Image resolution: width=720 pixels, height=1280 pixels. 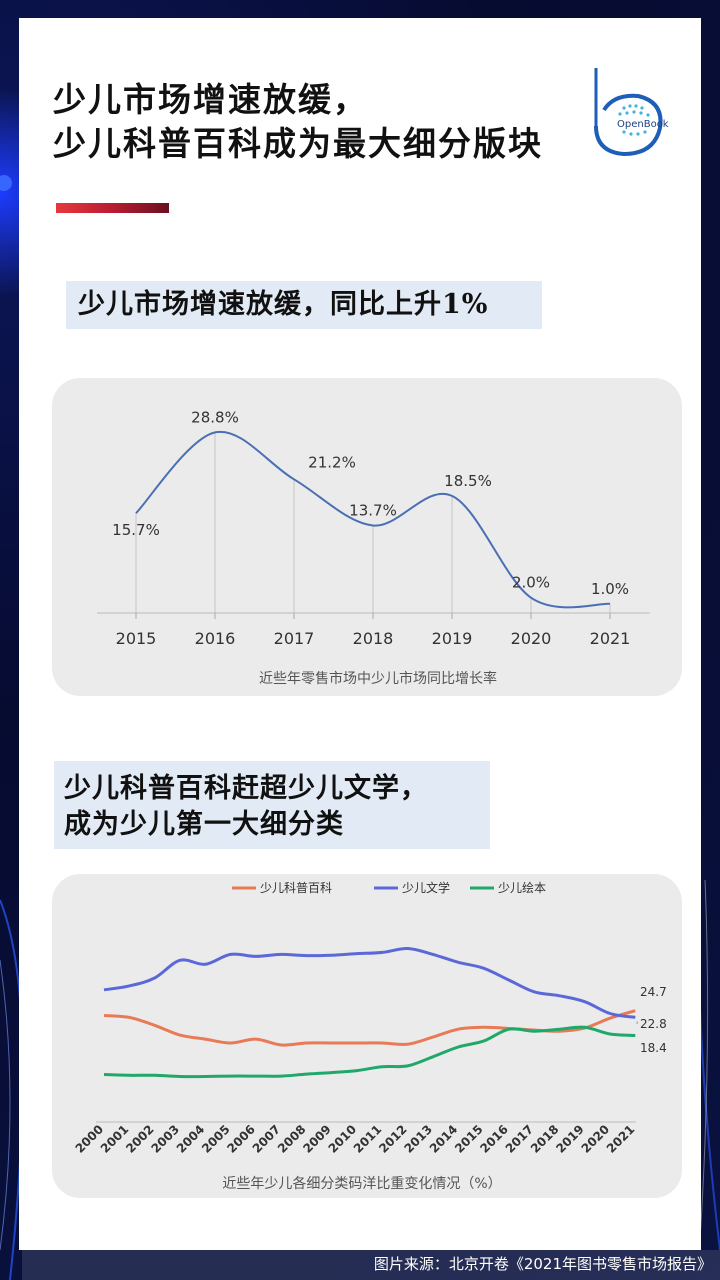 What do you see at coordinates (298, 143) in the screenshot?
I see `page-title-line2: 少儿科普百科成为最大细分版块` at bounding box center [298, 143].